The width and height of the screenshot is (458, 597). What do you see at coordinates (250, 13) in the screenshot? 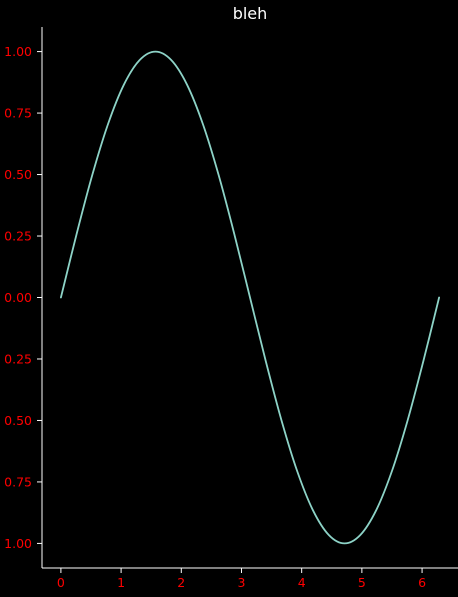
I see `chart-title: bleh` at bounding box center [250, 13].